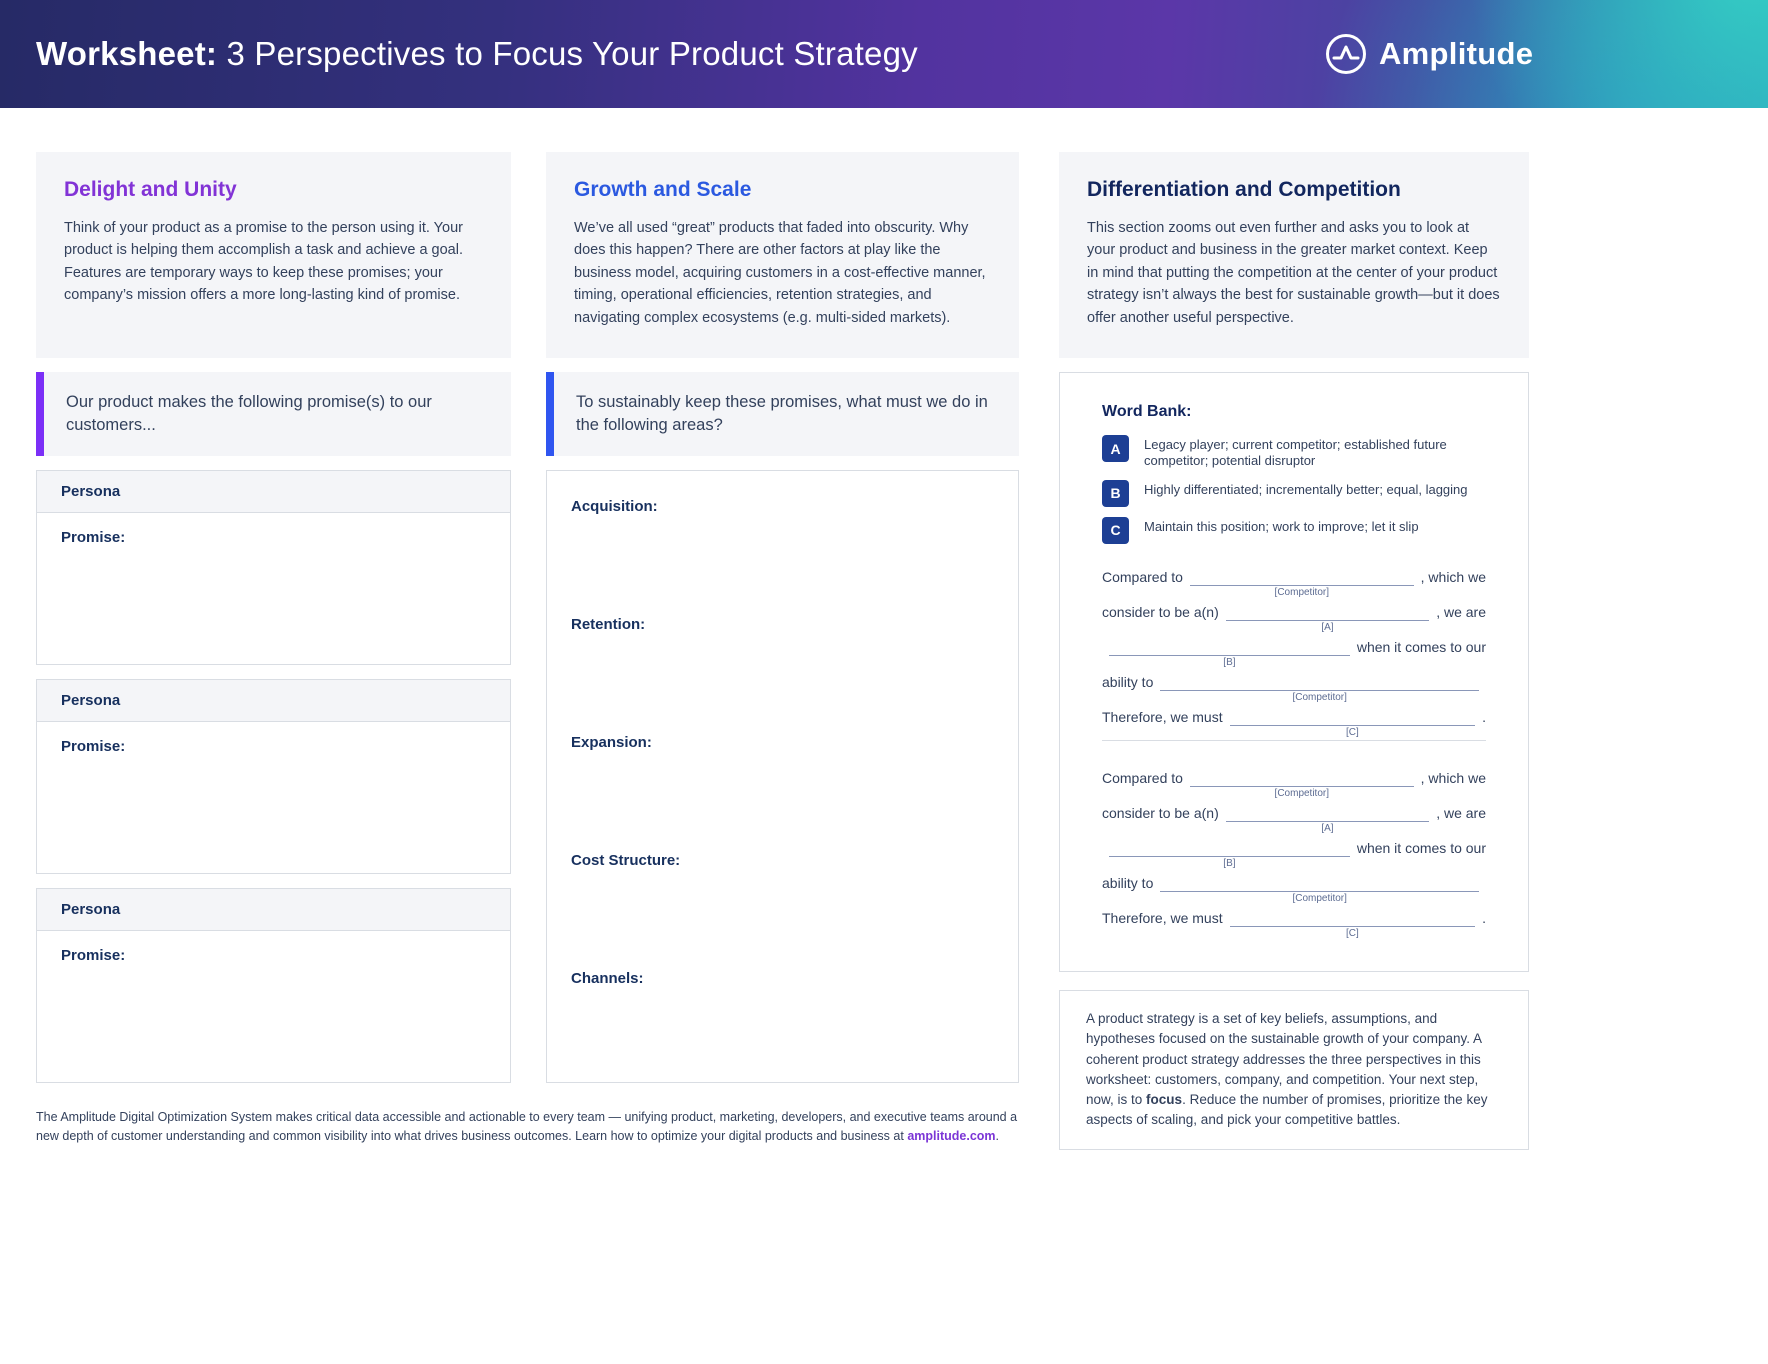 The image size is (1768, 1364). Describe the element at coordinates (1294, 740) in the screenshot. I see `word-bank-divider` at that location.